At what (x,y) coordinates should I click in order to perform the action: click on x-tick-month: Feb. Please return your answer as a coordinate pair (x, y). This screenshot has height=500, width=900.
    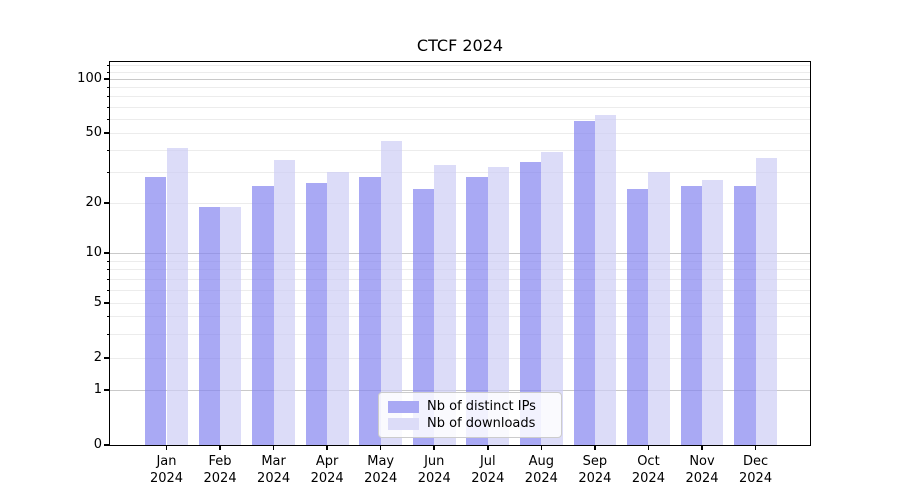
    Looking at the image, I should click on (220, 461).